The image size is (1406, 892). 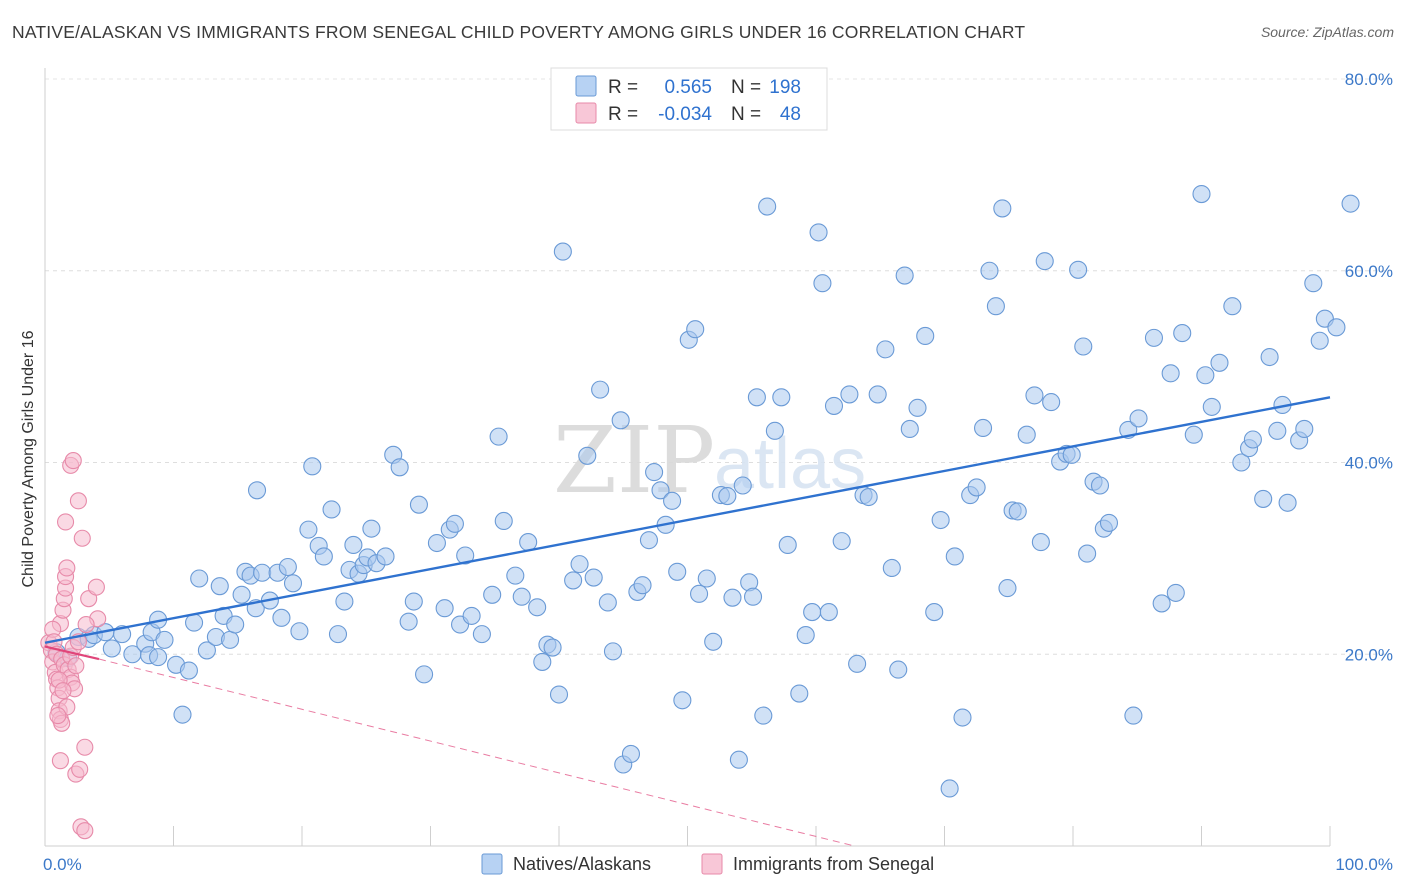 I want to click on x-tick-label-max: 100.0%, so click(x=1364, y=864).